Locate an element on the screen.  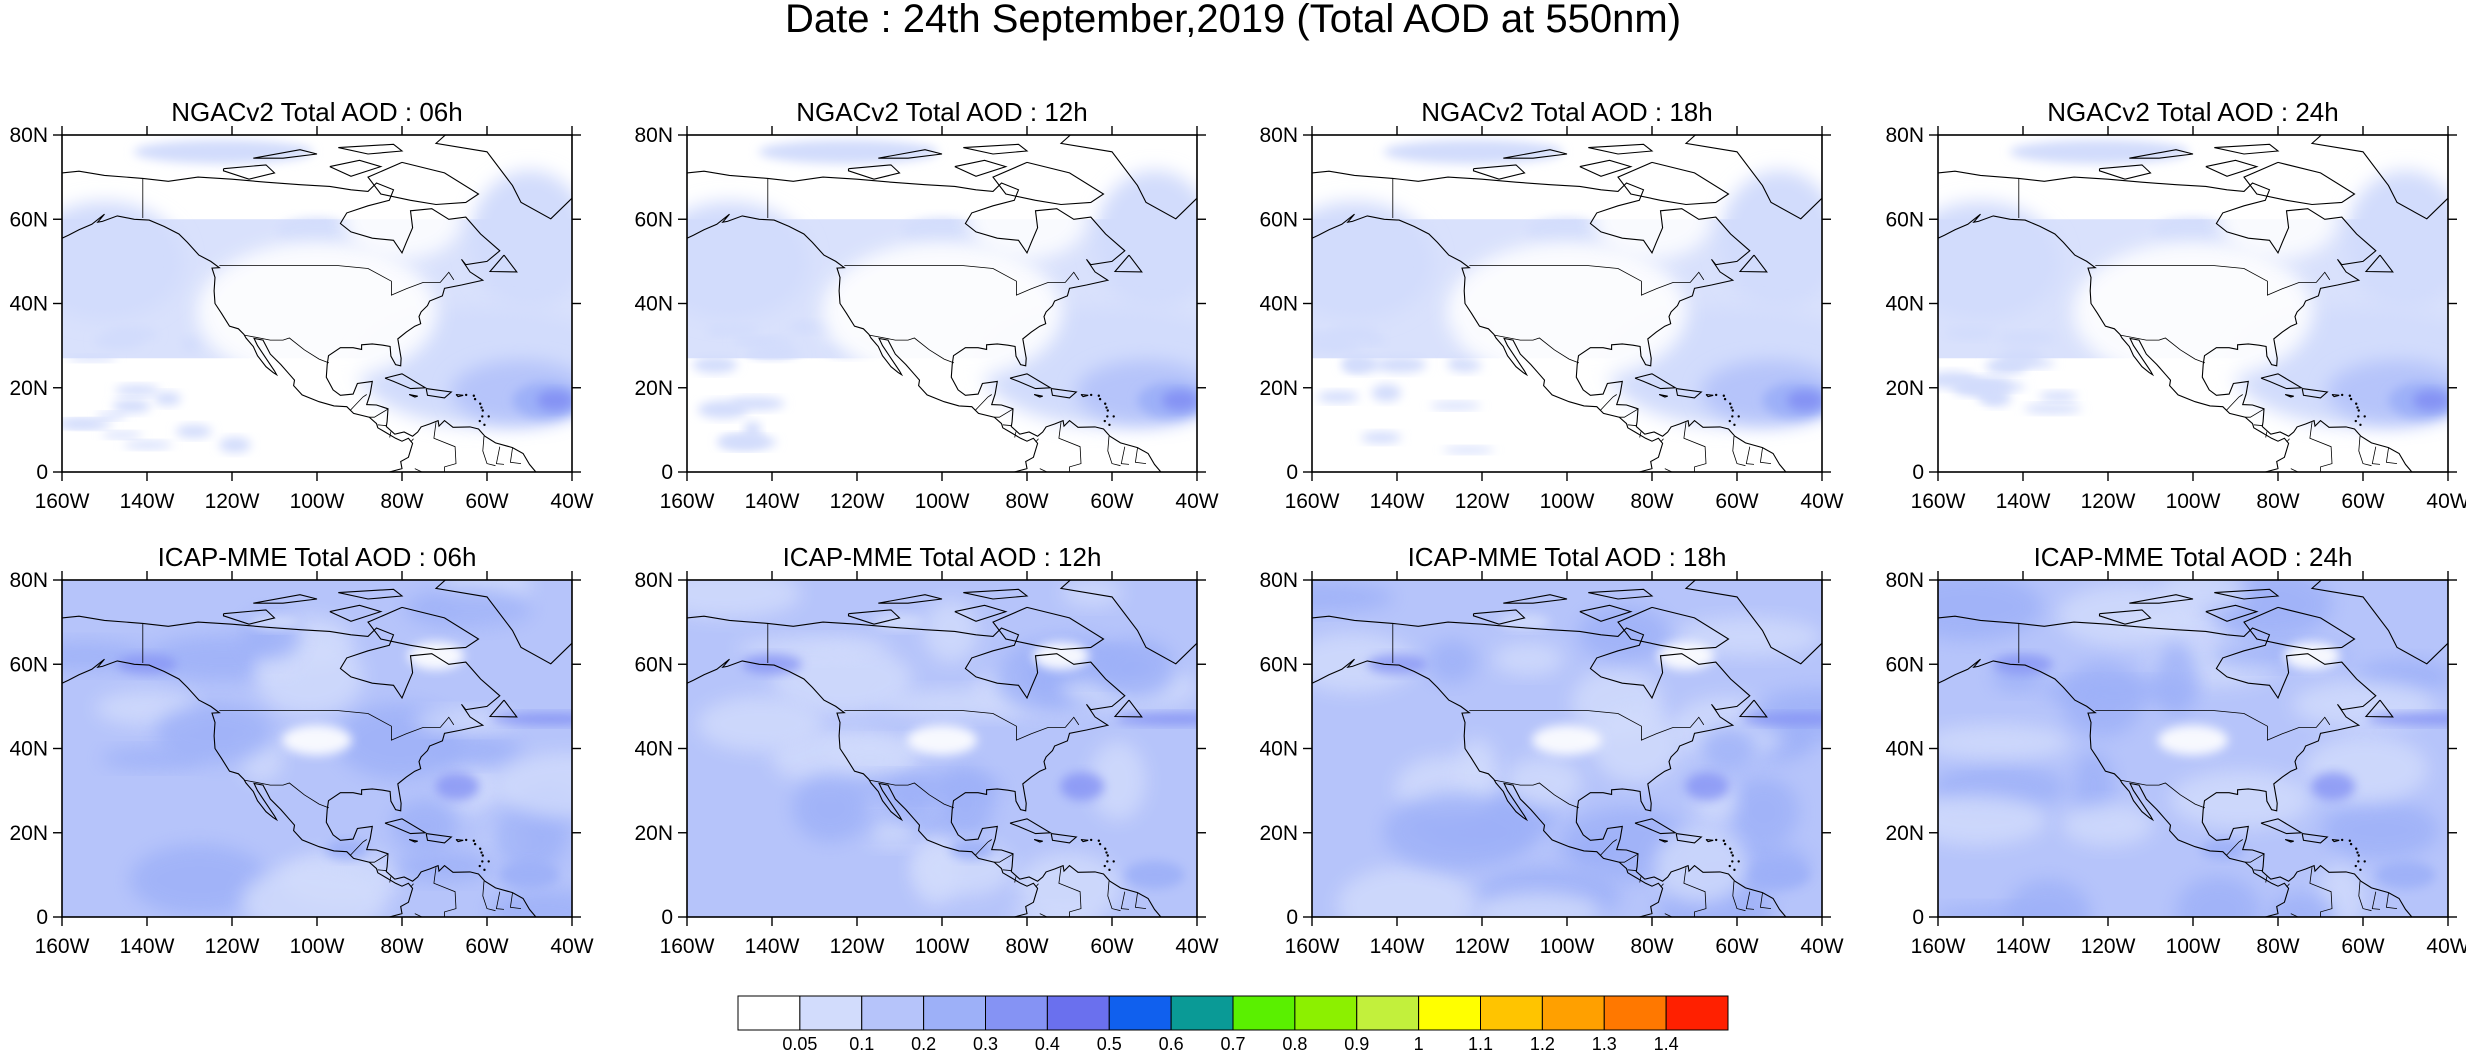
panel-title: ICAP-MME Total AOD : 06h is located at coordinates (317, 557).